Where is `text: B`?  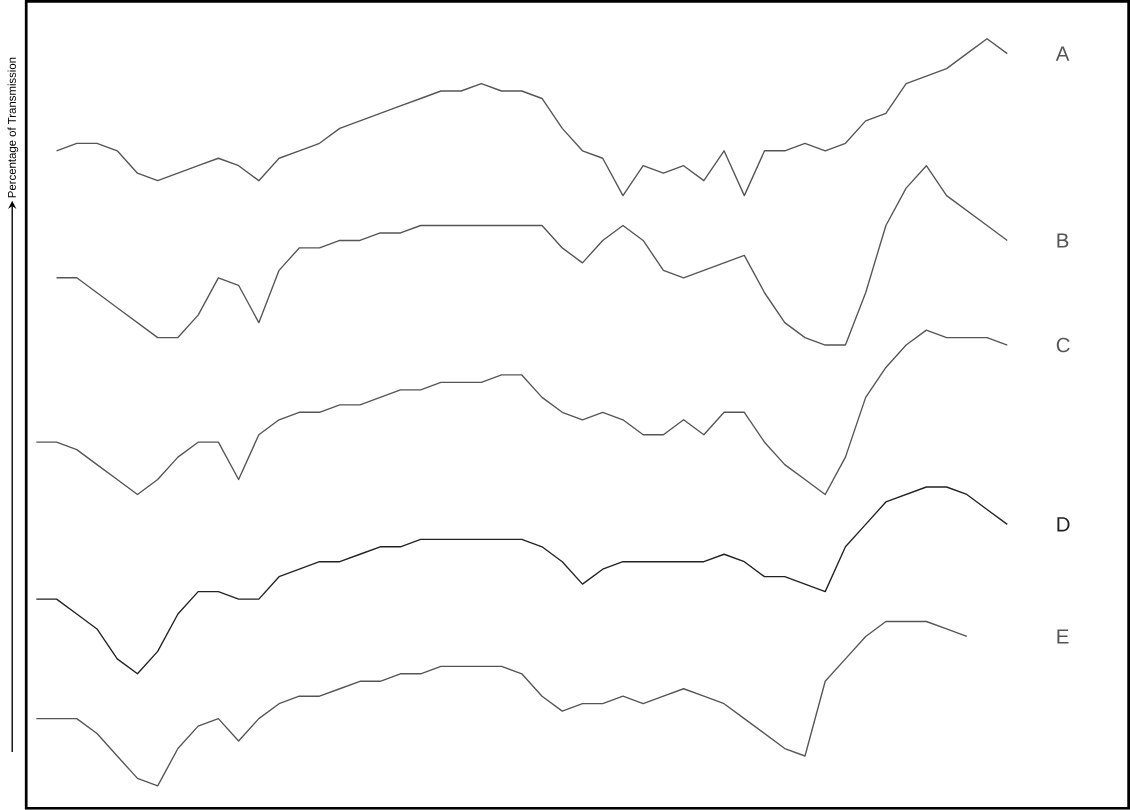
text: B is located at coordinates (1063, 240).